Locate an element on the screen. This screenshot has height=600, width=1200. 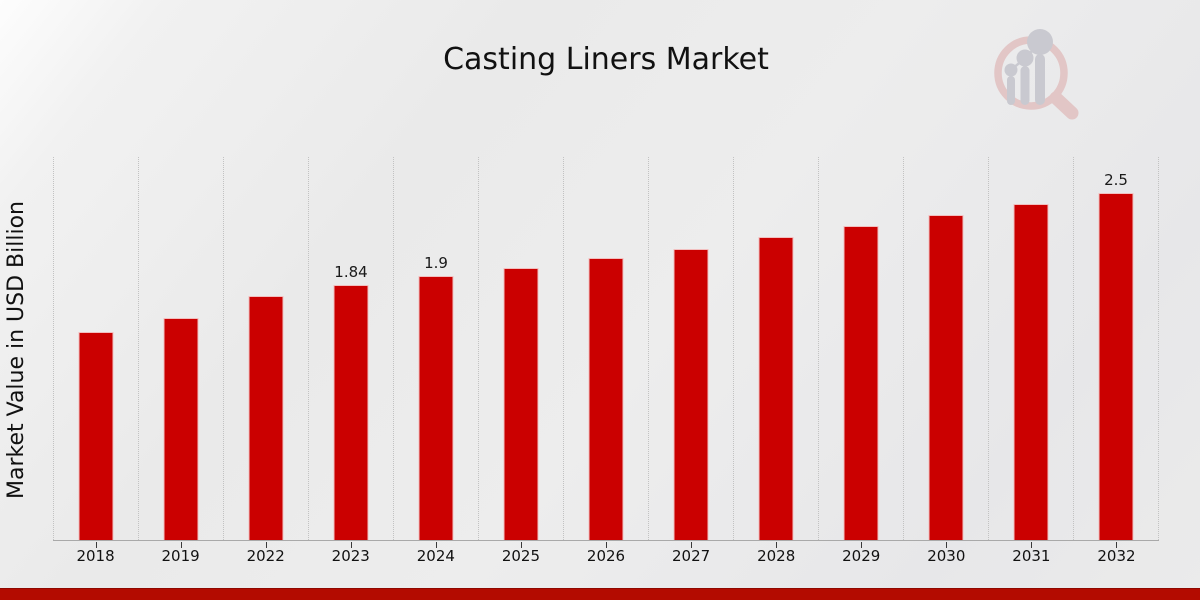
category-column: 2.5 is located at coordinates (1116, 352).